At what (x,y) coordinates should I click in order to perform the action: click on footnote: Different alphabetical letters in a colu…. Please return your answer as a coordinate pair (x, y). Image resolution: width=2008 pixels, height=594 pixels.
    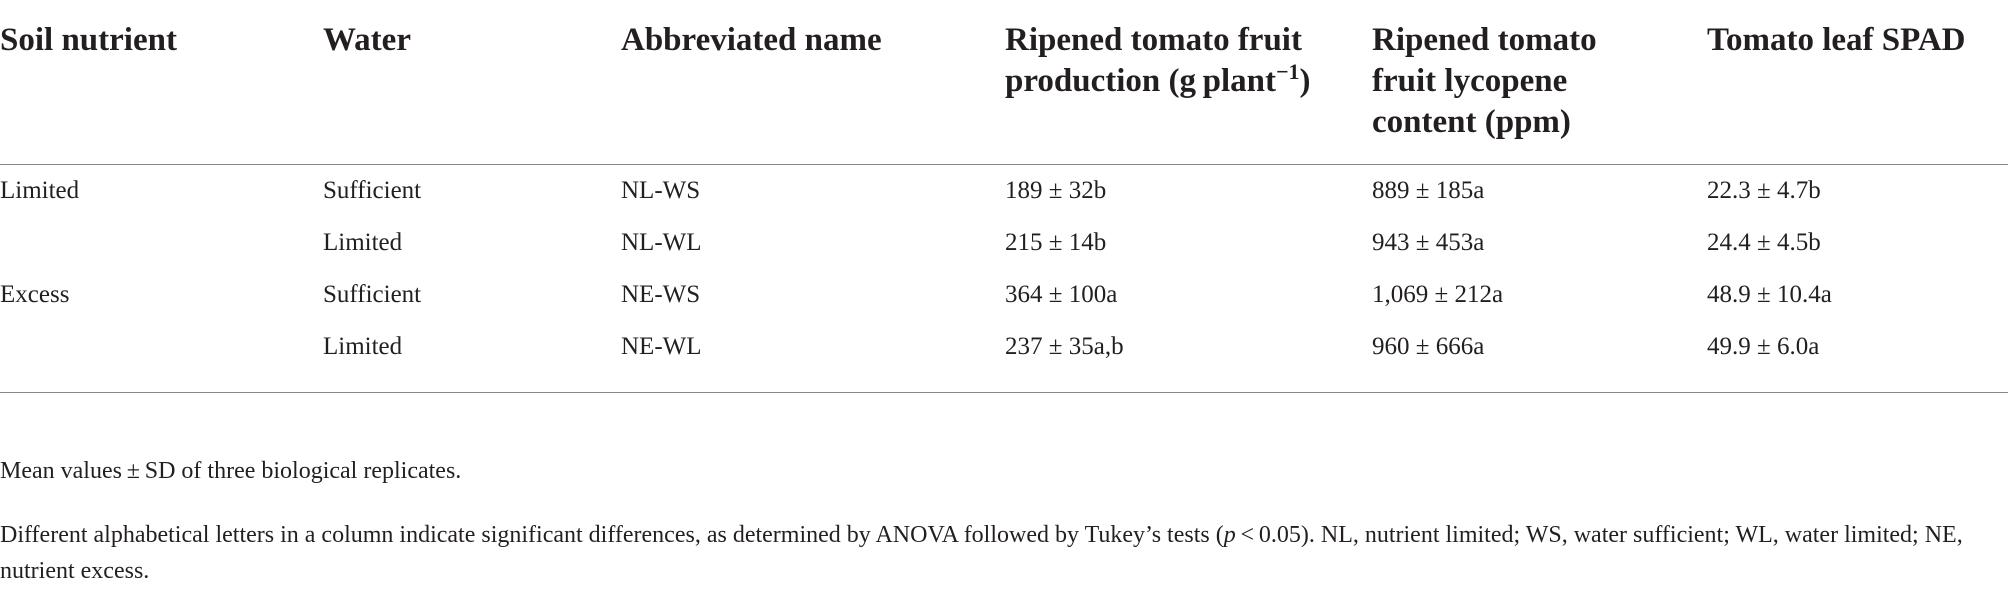
    Looking at the image, I should click on (987, 553).